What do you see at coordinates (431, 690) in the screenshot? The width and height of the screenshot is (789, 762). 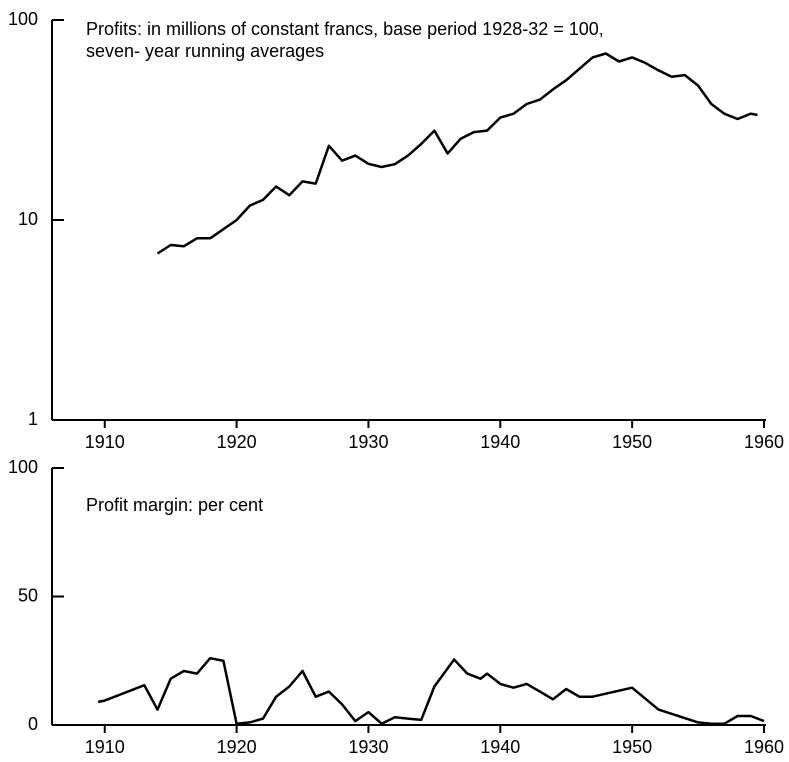 I see `data-line` at bounding box center [431, 690].